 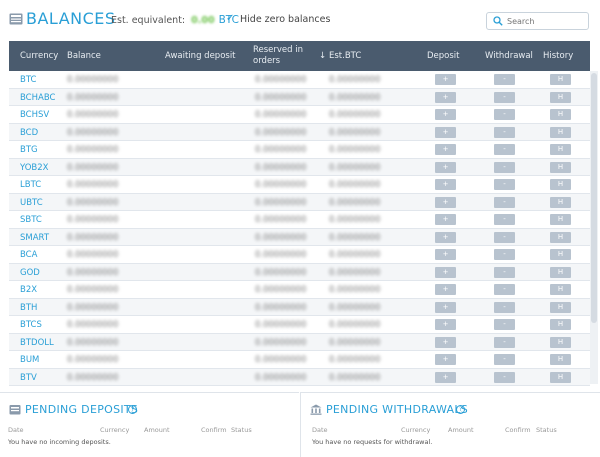 I want to click on currency-link: GOD, so click(x=30, y=272).